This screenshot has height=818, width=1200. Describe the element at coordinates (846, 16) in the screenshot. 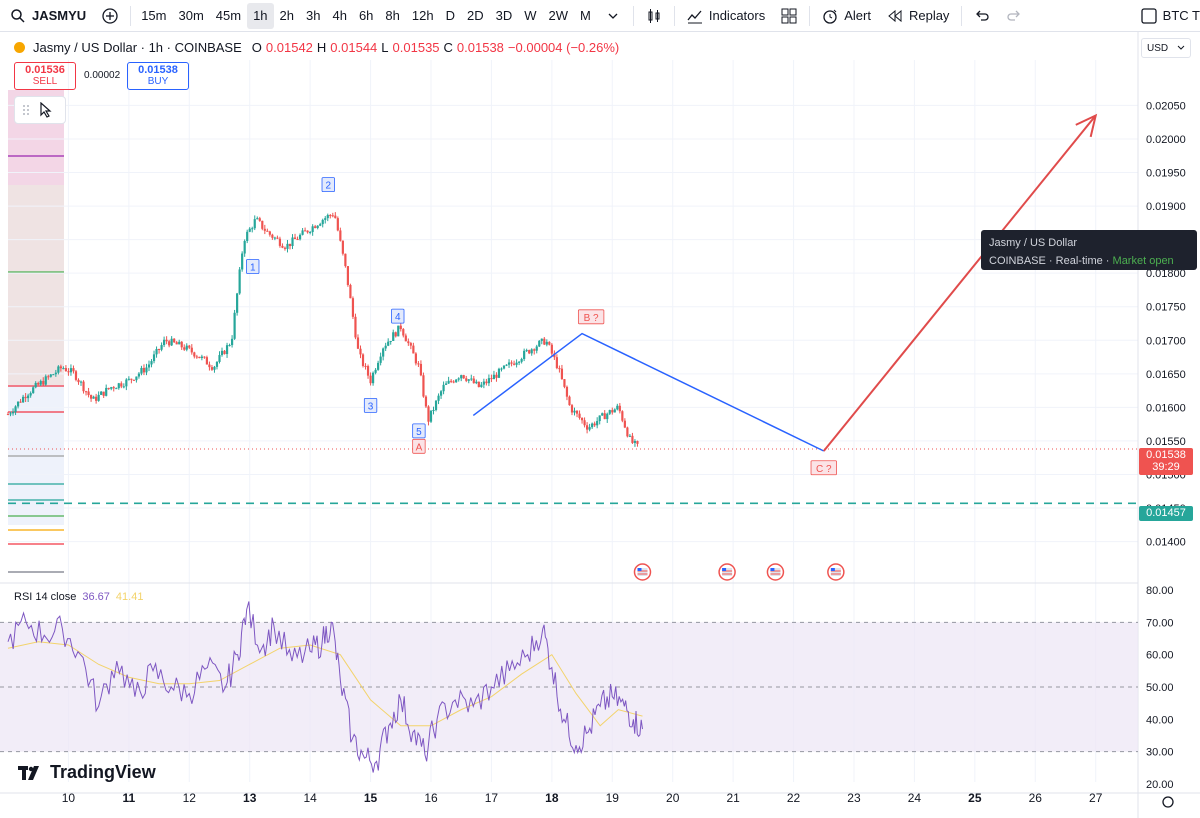

I see `alert-button: Alert` at that location.